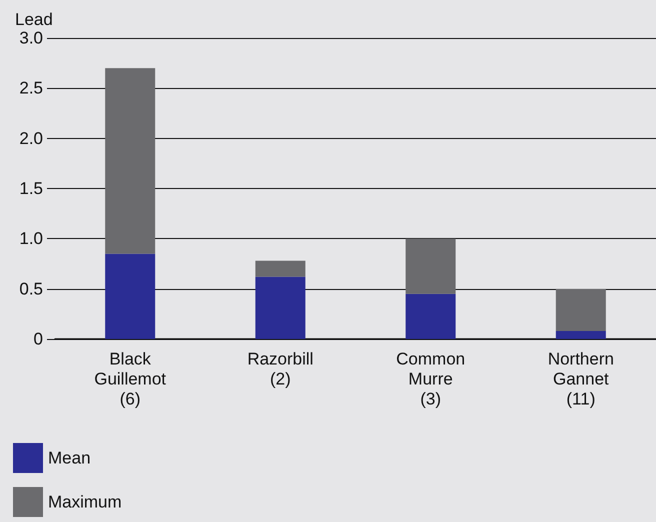  Describe the element at coordinates (431, 379) in the screenshot. I see `x-tick-label: Common Murre (3)` at that location.